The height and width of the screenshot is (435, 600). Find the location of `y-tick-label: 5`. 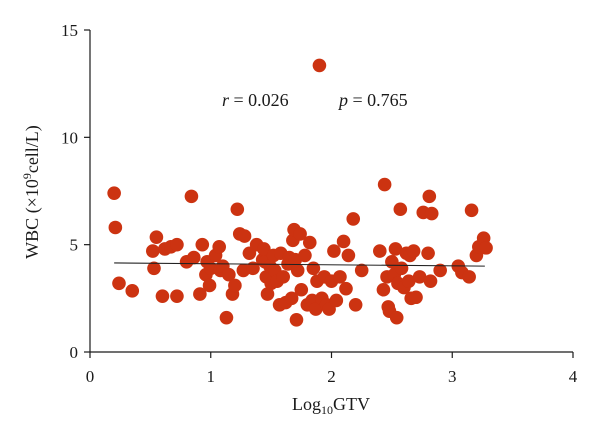

y-tick-label: 5 is located at coordinates (74, 245).